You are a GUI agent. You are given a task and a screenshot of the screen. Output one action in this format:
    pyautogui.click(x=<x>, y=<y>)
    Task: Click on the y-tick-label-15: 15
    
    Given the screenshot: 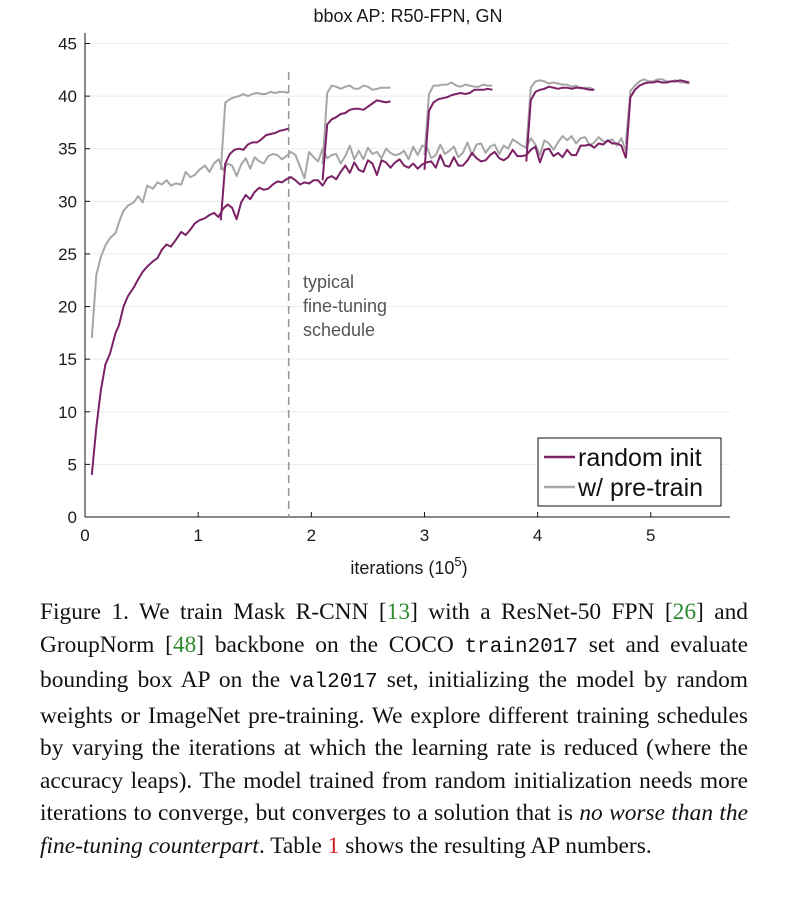 What is the action you would take?
    pyautogui.click(x=67, y=359)
    